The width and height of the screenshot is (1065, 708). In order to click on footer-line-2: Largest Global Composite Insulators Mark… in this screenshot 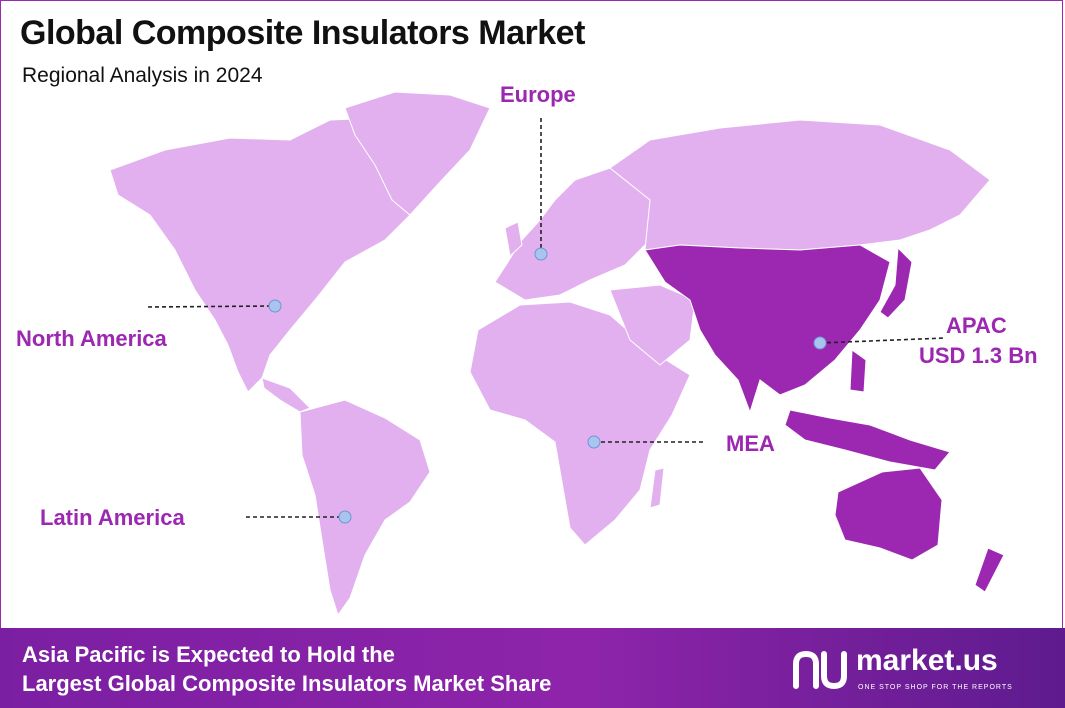, I will do `click(287, 683)`.